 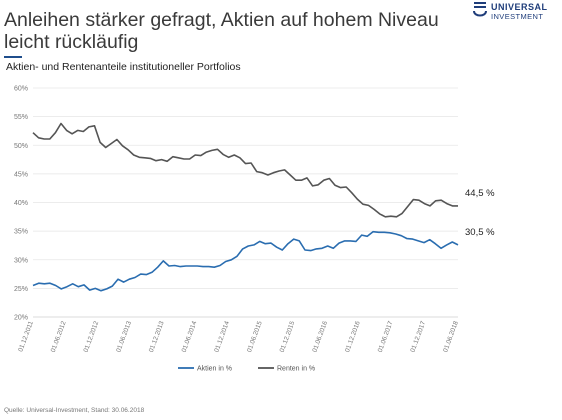 What do you see at coordinates (480, 9) in the screenshot?
I see `logo-mark-icon` at bounding box center [480, 9].